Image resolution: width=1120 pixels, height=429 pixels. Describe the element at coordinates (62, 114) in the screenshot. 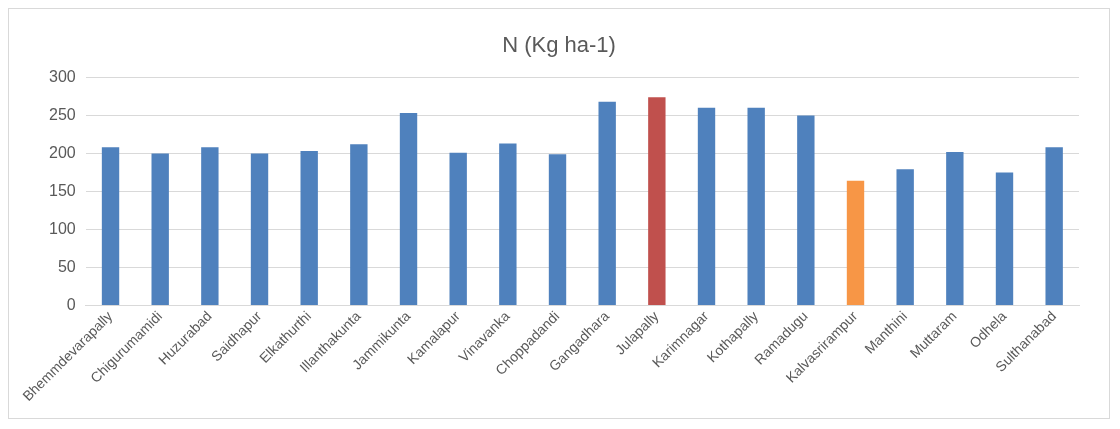

I see `y-tick-label: 250` at that location.